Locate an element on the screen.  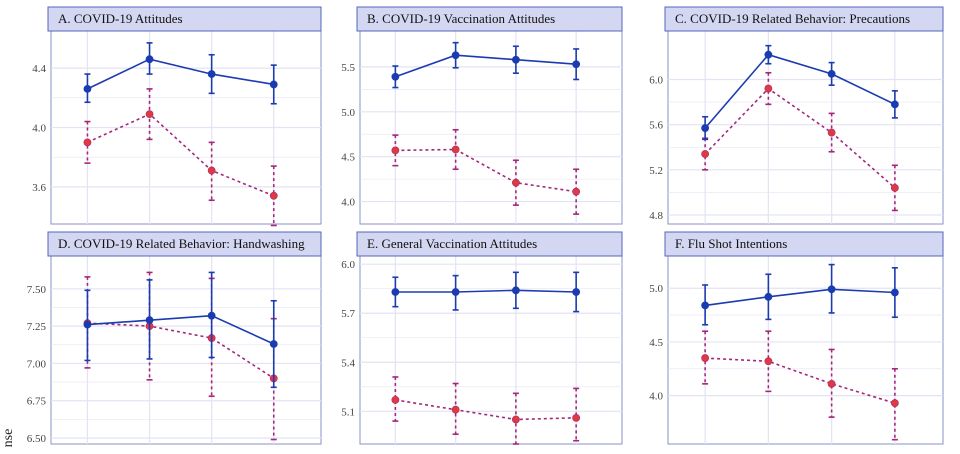
y-tick-label: 5.7 is located at coordinates (348, 314).